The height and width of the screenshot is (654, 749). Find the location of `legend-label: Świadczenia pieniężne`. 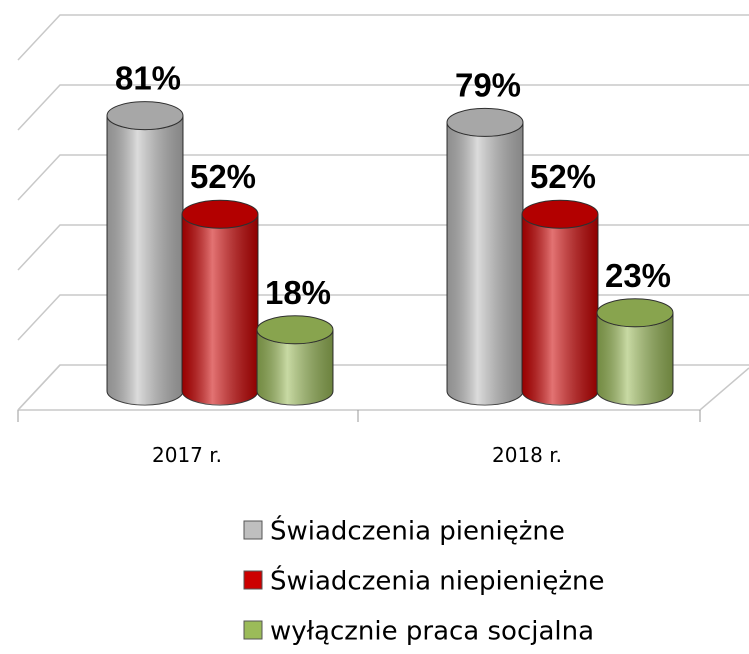

legend-label: Świadczenia pieniężne is located at coordinates (417, 531).